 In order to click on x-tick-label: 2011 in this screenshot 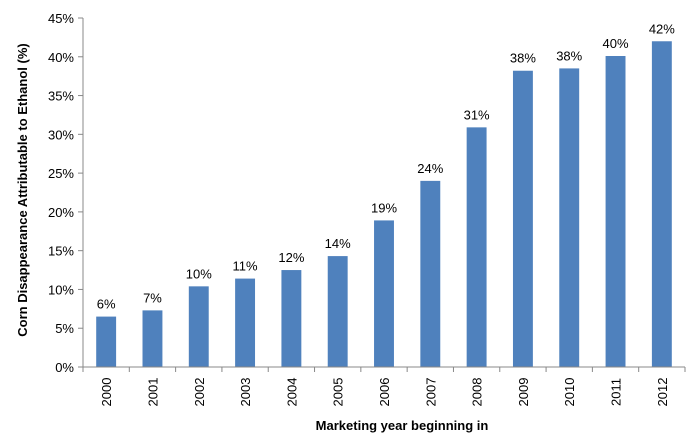, I will do `click(616, 392)`.